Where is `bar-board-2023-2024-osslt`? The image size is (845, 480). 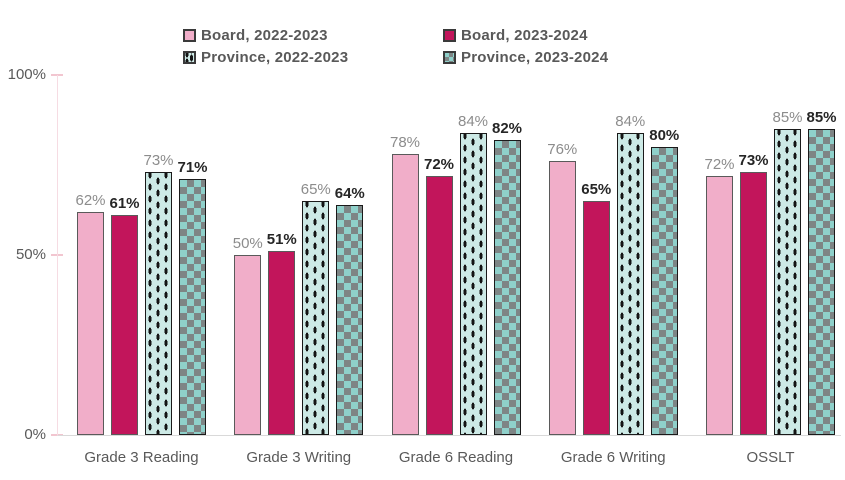
bar-board-2023-2024-osslt is located at coordinates (753, 303).